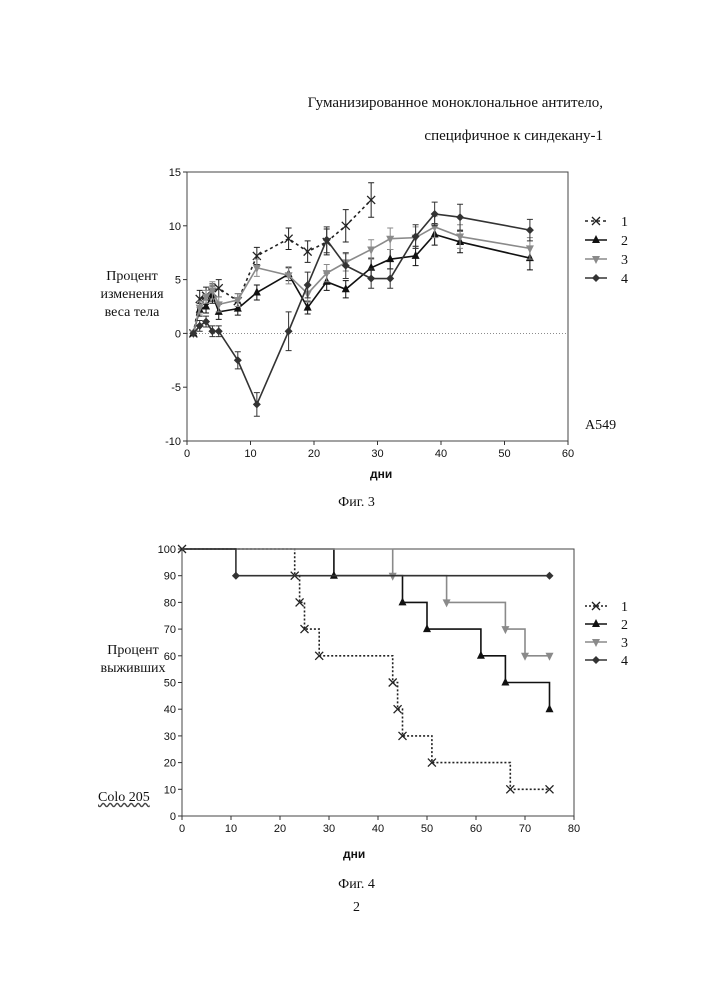  I want to click on fig3-y-axis-label: Процент изменения веса тела, so click(132, 294).